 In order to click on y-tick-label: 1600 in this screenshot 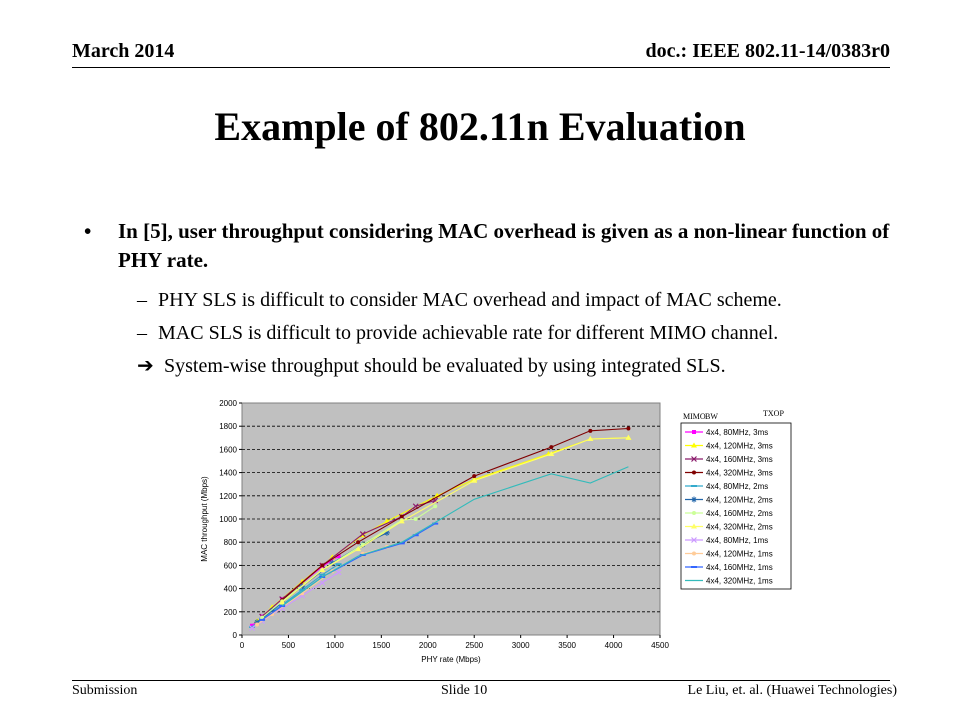, I will do `click(228, 449)`.